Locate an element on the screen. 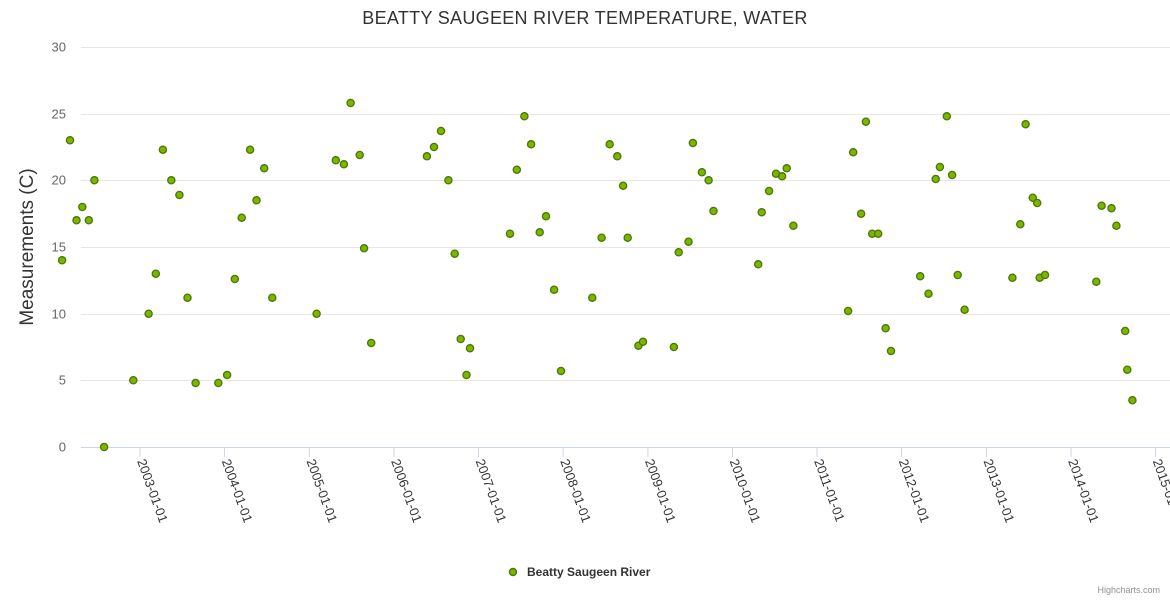  x-tick-label: 2014-01-01 is located at coordinates (1083, 491).